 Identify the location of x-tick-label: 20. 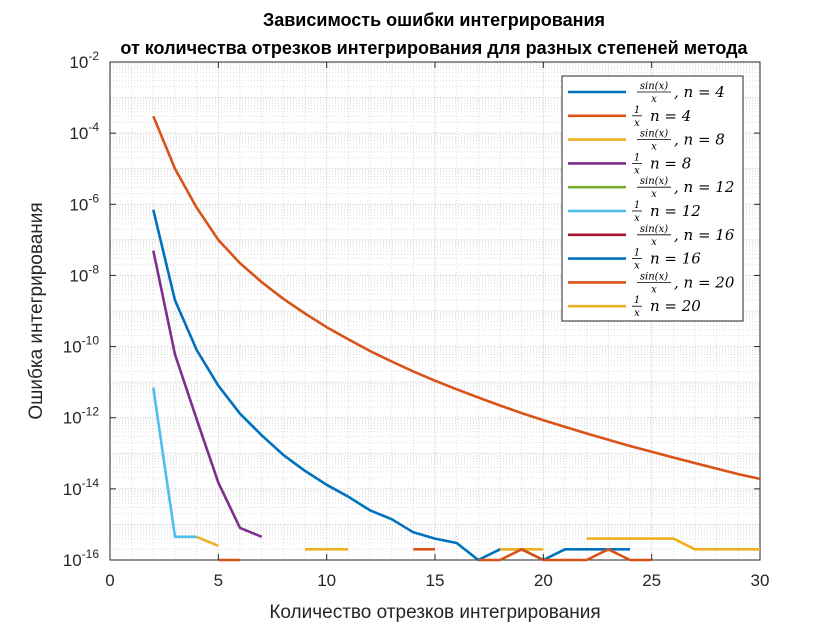
(543, 580).